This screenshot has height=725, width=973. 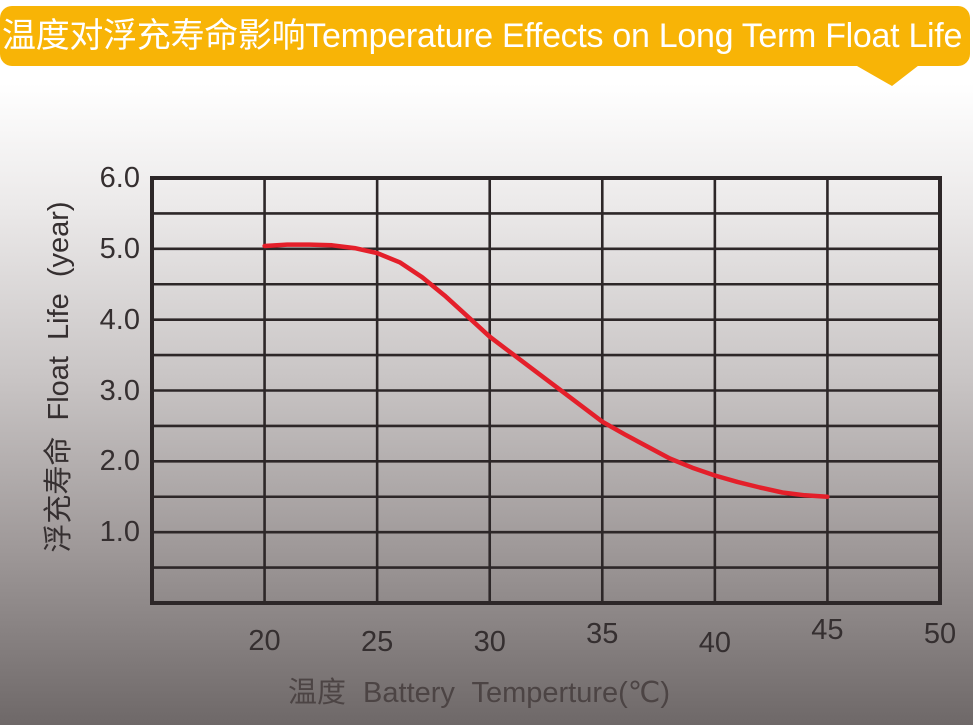 What do you see at coordinates (119, 532) in the screenshot?
I see `y-tick-label: 1.0` at bounding box center [119, 532].